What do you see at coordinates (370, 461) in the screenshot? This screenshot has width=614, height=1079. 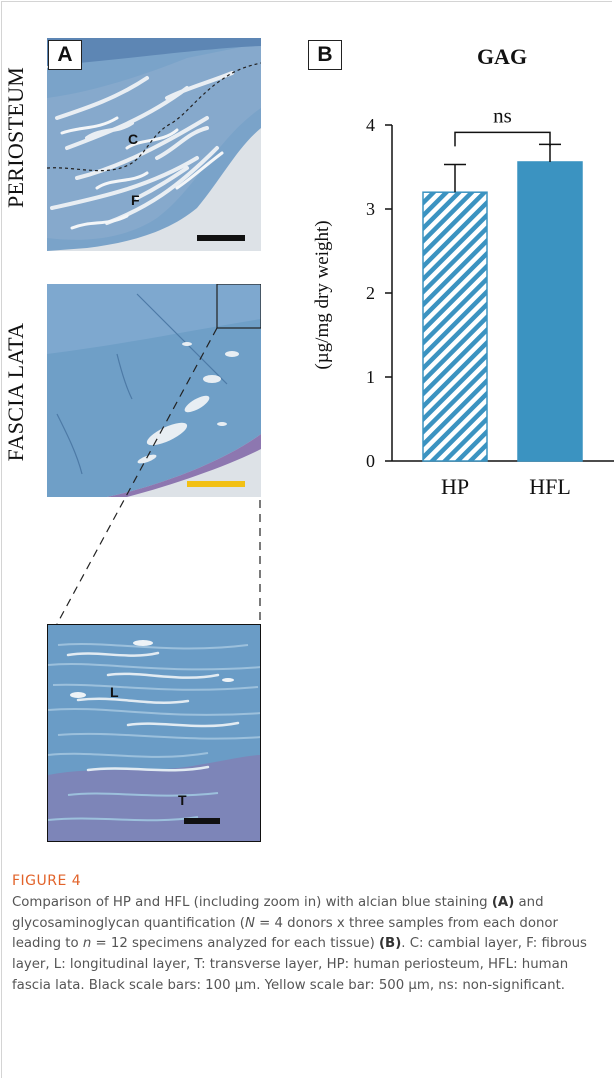 I see `y-tick-label: 0` at bounding box center [370, 461].